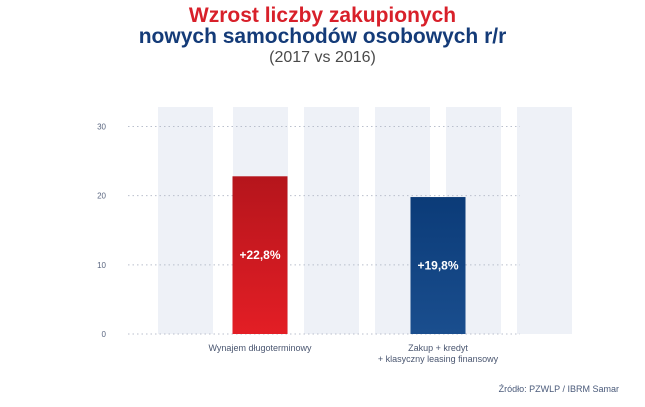 Image resolution: width=645 pixels, height=407 pixels. Describe the element at coordinates (322, 36) in the screenshot. I see `chart-title-line2: nowych samochodów osobowych r/r` at that location.